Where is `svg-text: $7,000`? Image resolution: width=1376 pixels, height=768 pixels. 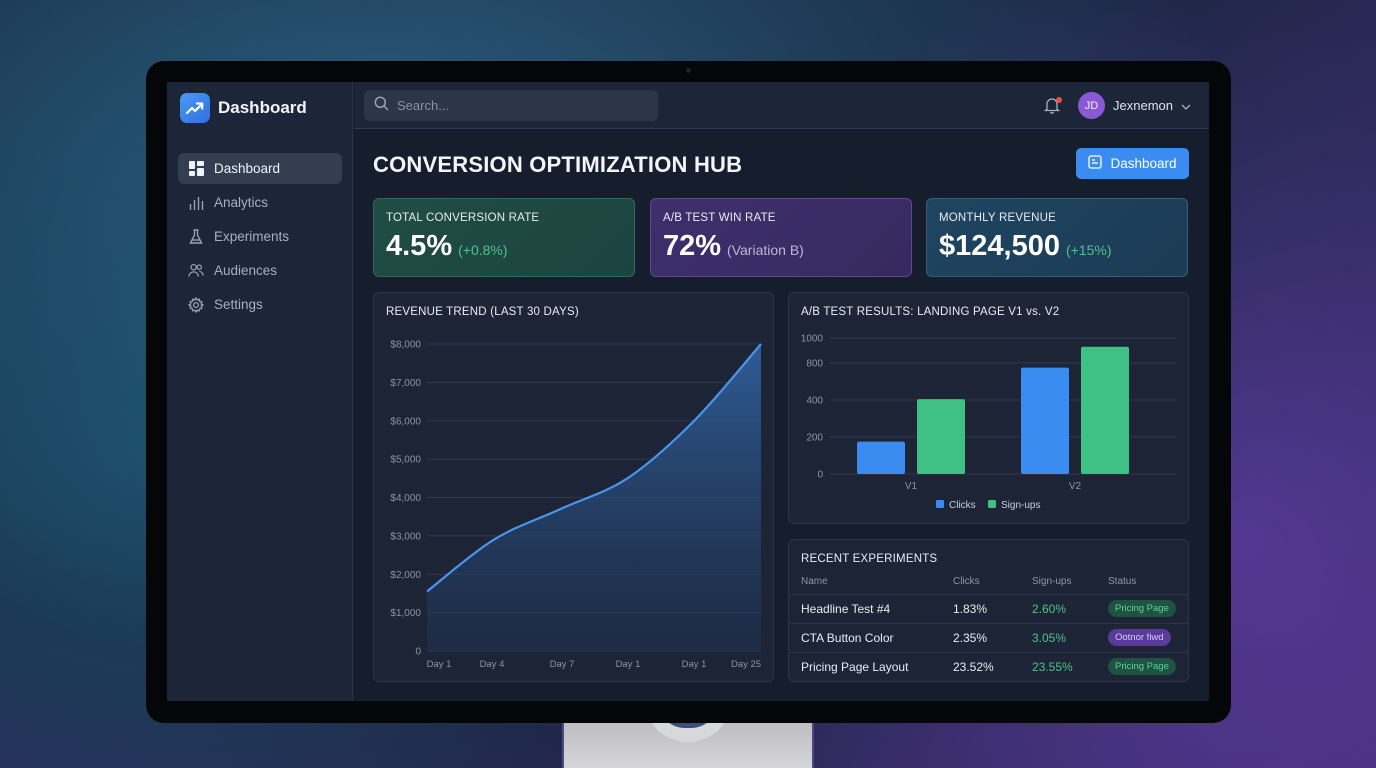
svg-text: $7,000 is located at coordinates (405, 383).